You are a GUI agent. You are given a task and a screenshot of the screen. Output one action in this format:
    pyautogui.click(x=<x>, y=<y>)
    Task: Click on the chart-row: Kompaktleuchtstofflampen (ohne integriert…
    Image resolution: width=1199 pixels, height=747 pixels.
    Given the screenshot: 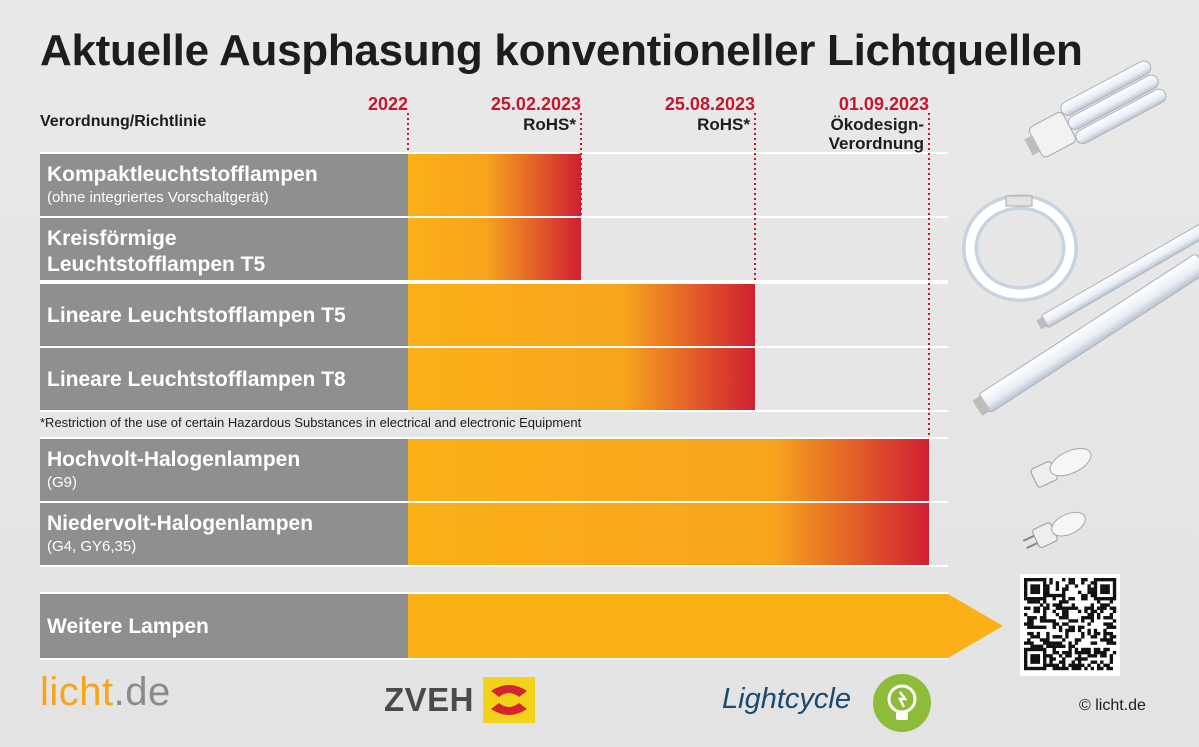 What is the action you would take?
    pyautogui.click(x=494, y=185)
    